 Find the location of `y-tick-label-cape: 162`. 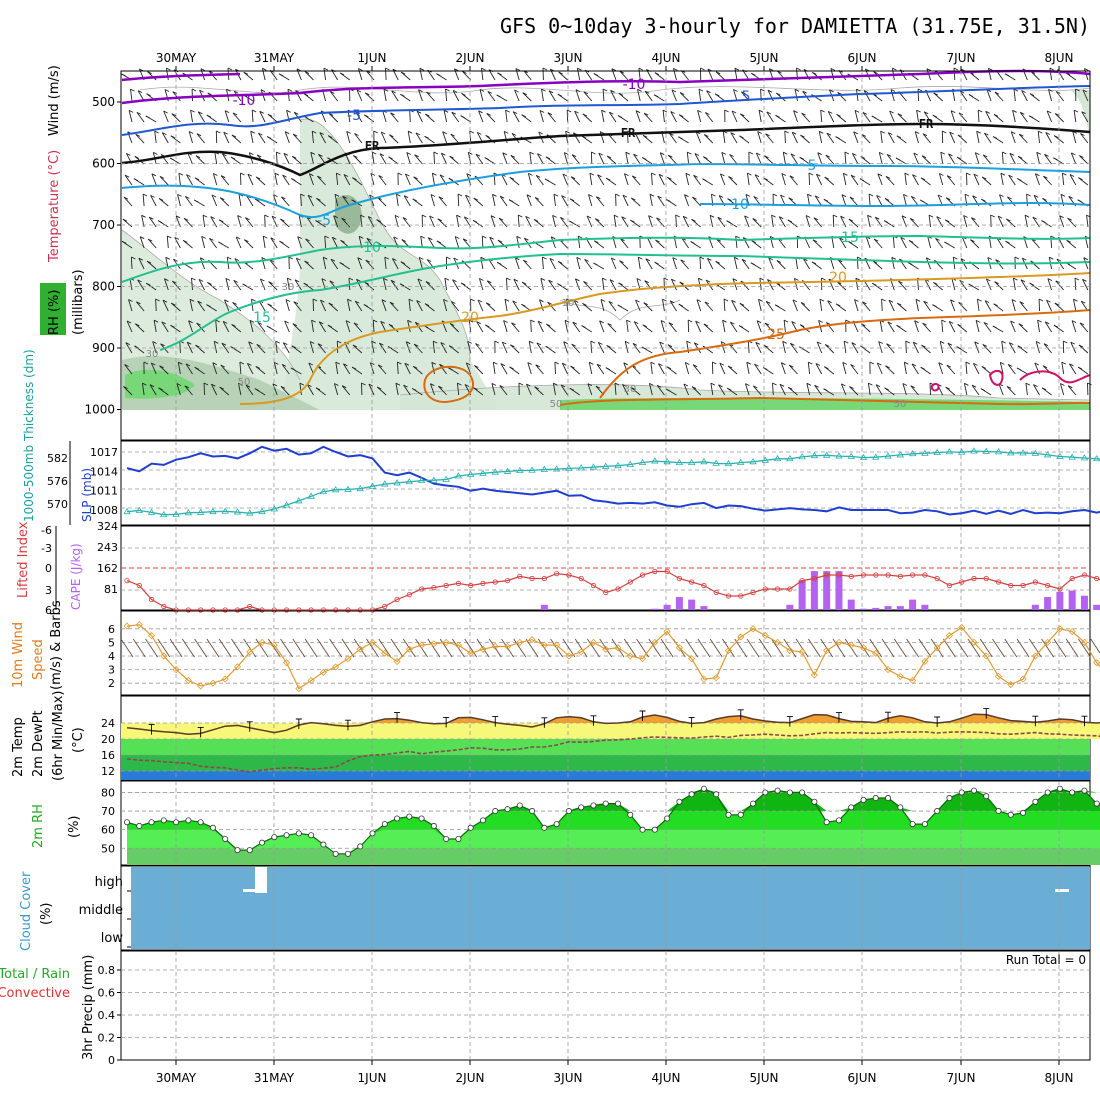

y-tick-label-cape: 162 is located at coordinates (107, 568).